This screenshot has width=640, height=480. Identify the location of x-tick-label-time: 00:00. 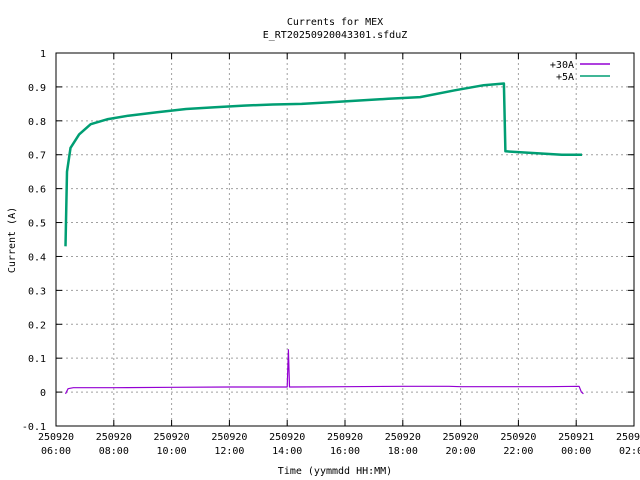
(576, 451).